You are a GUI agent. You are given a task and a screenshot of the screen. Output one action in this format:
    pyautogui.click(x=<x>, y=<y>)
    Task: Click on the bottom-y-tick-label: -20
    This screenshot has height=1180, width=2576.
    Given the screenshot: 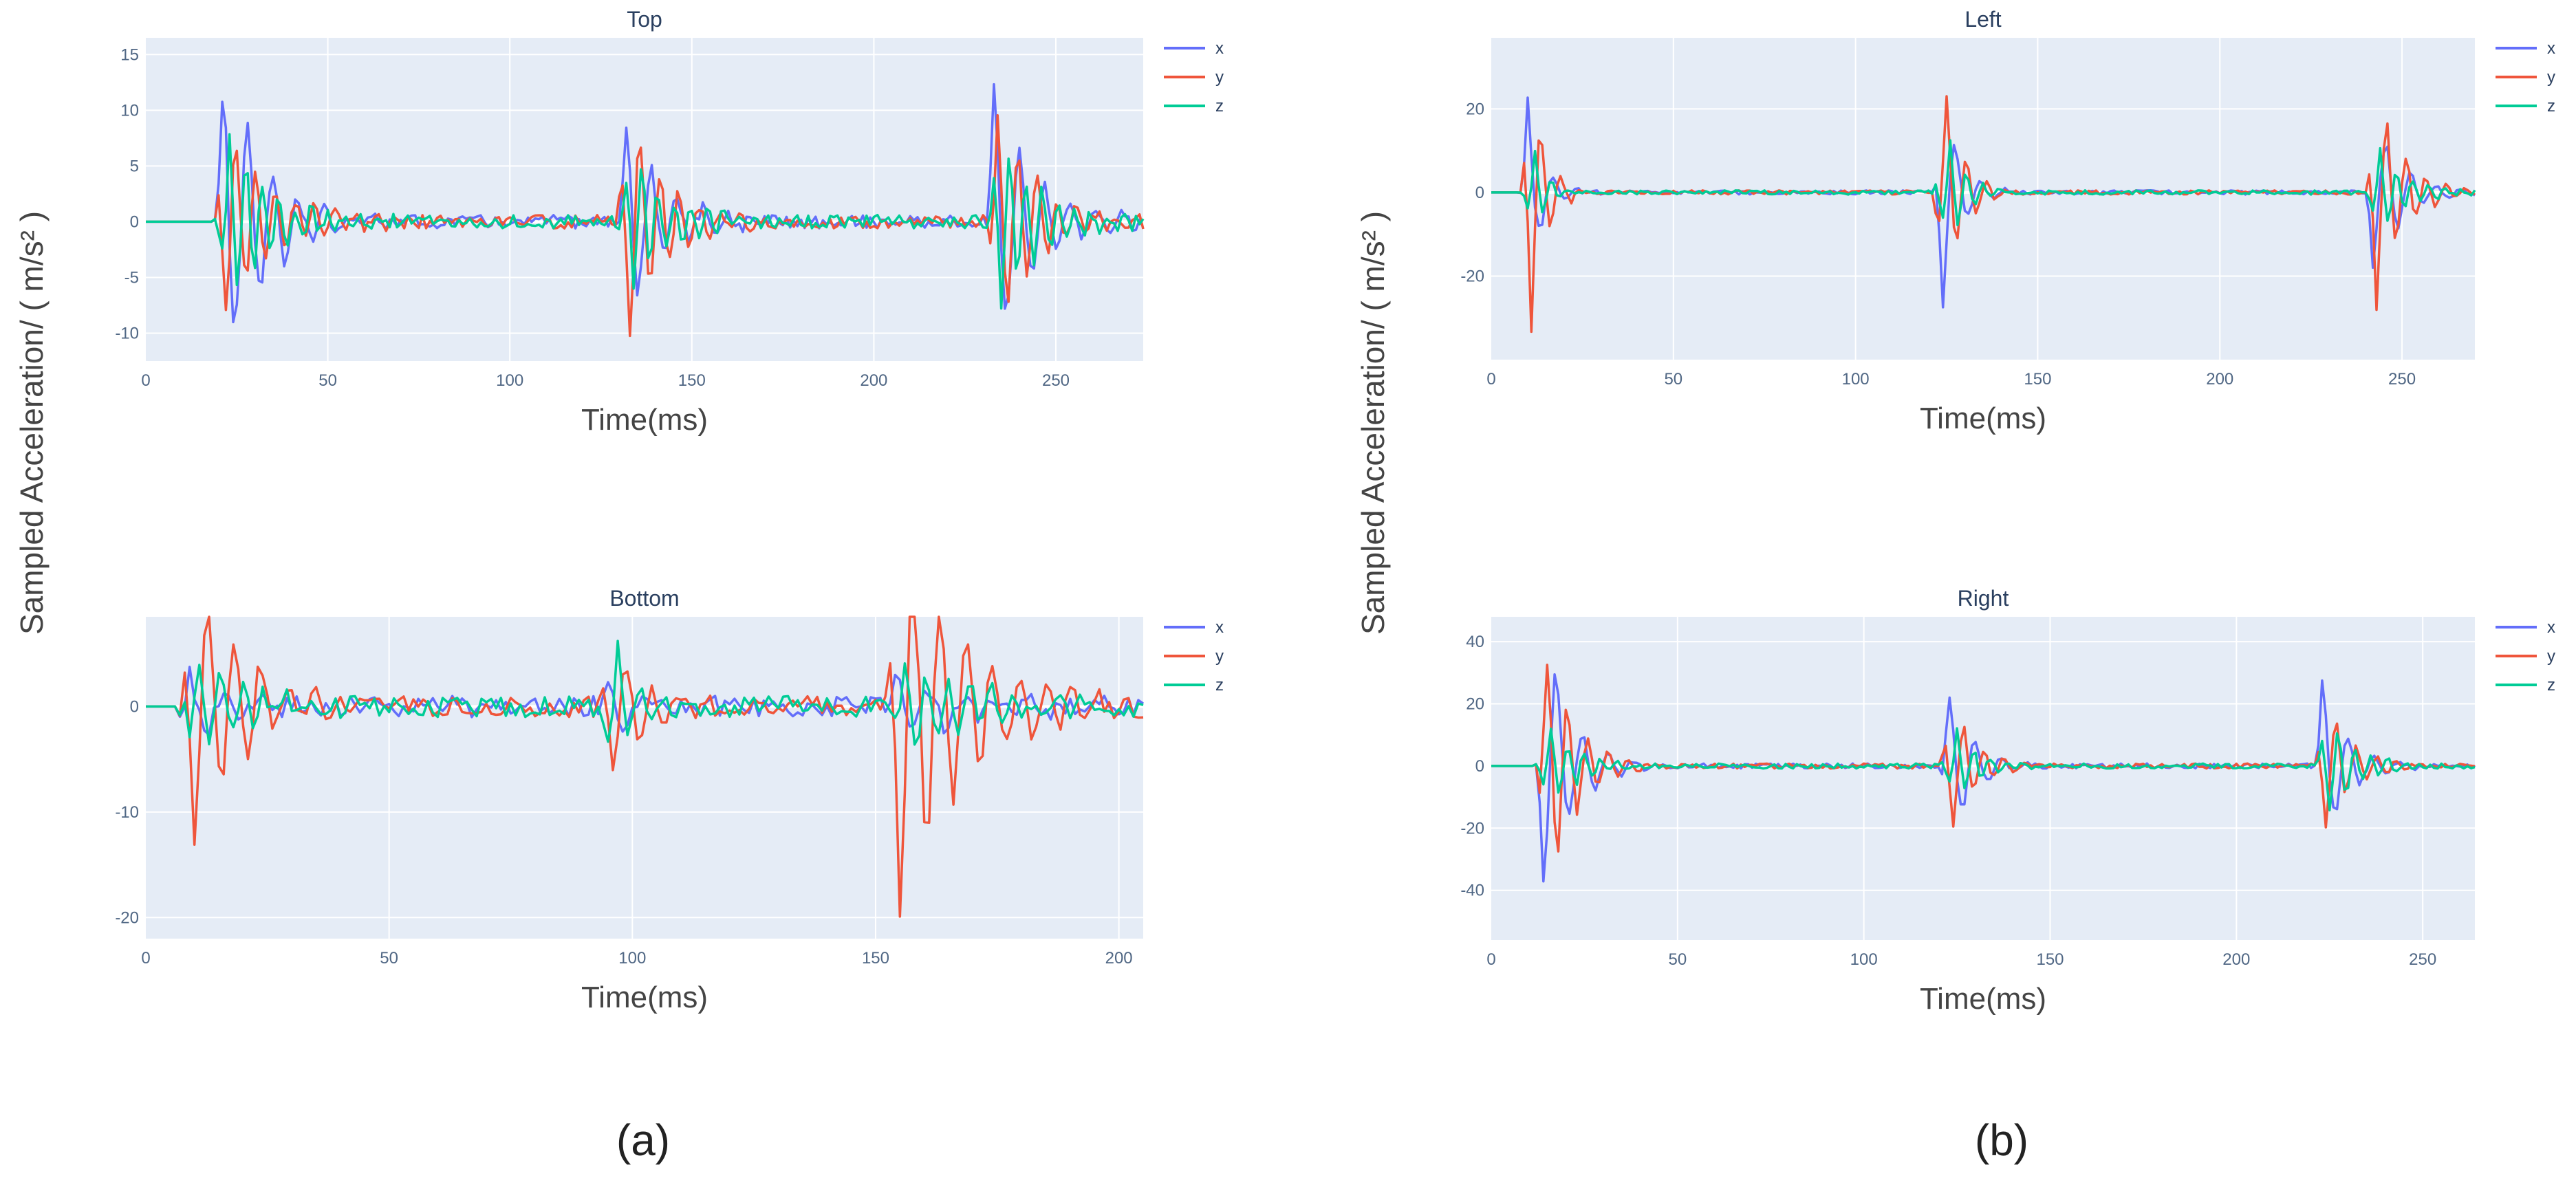 What is the action you would take?
    pyautogui.click(x=127, y=918)
    